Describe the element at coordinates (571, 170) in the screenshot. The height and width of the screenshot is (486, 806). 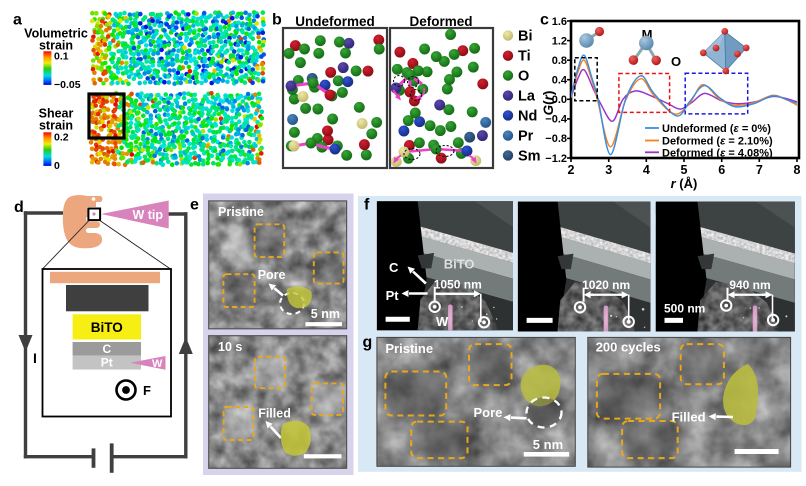
I see `svg-text: 2` at that location.